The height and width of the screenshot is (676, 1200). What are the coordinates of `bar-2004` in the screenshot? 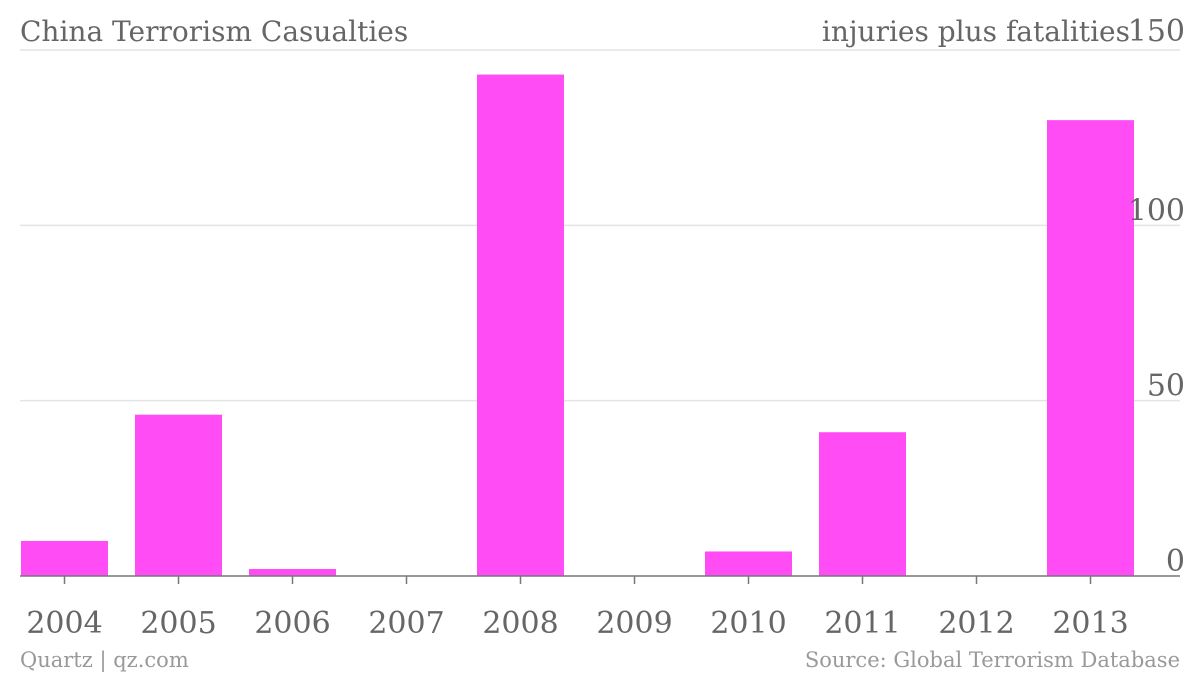 It's located at (64, 558).